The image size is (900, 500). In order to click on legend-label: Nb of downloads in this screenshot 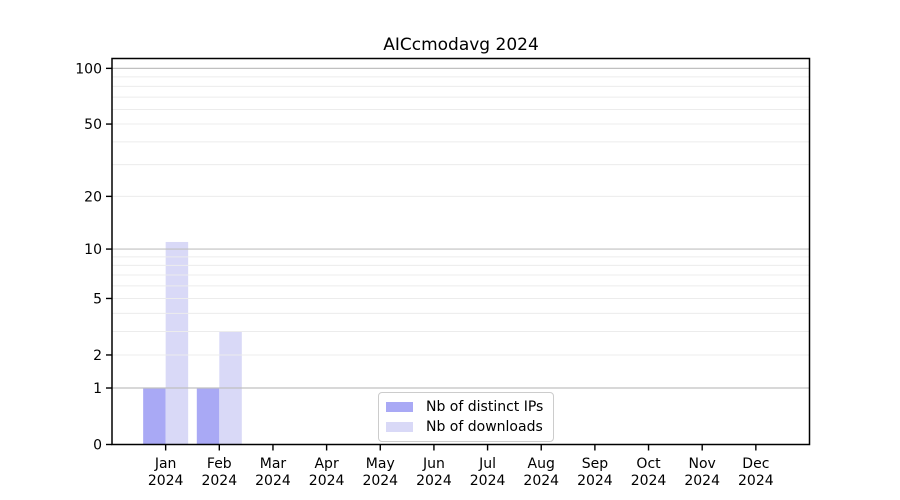, I will do `click(484, 427)`.